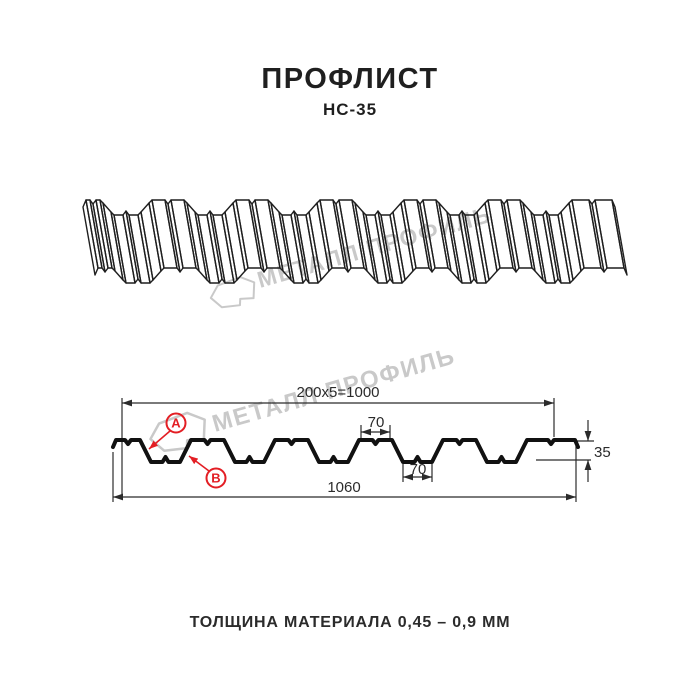 This screenshot has height=700, width=700. I want to click on profile-3d-view-lines, so click(355, 241).